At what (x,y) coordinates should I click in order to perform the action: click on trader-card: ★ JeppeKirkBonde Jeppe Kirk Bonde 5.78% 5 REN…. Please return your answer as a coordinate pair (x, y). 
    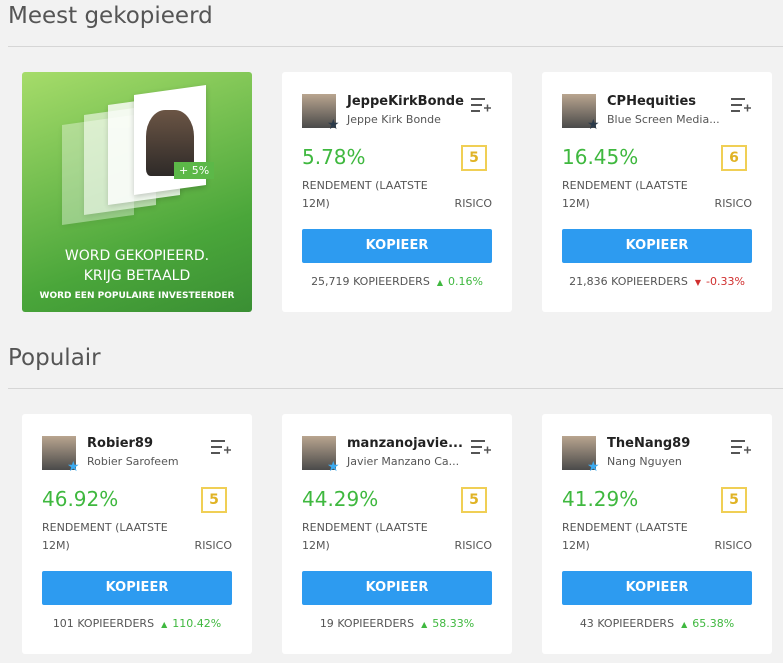
    Looking at the image, I should click on (397, 192).